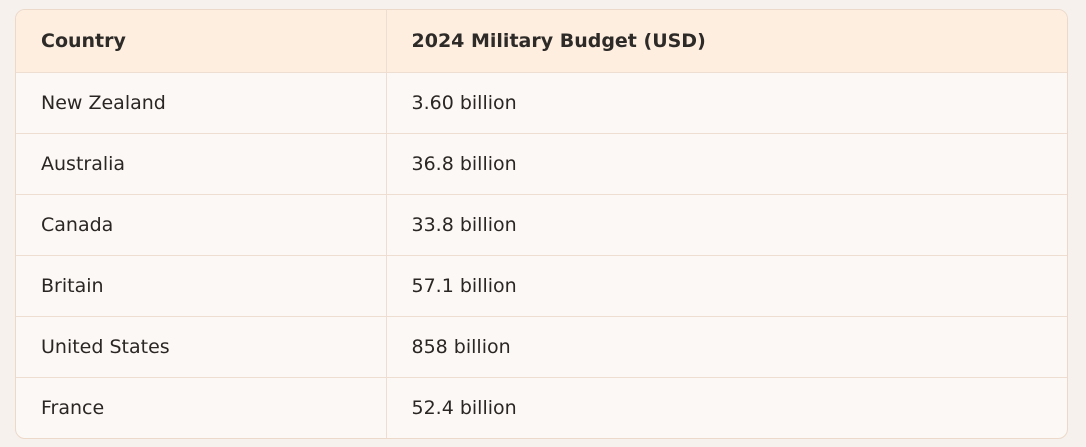 This screenshot has width=1086, height=447. What do you see at coordinates (201, 346) in the screenshot?
I see `country-cell: United States` at bounding box center [201, 346].